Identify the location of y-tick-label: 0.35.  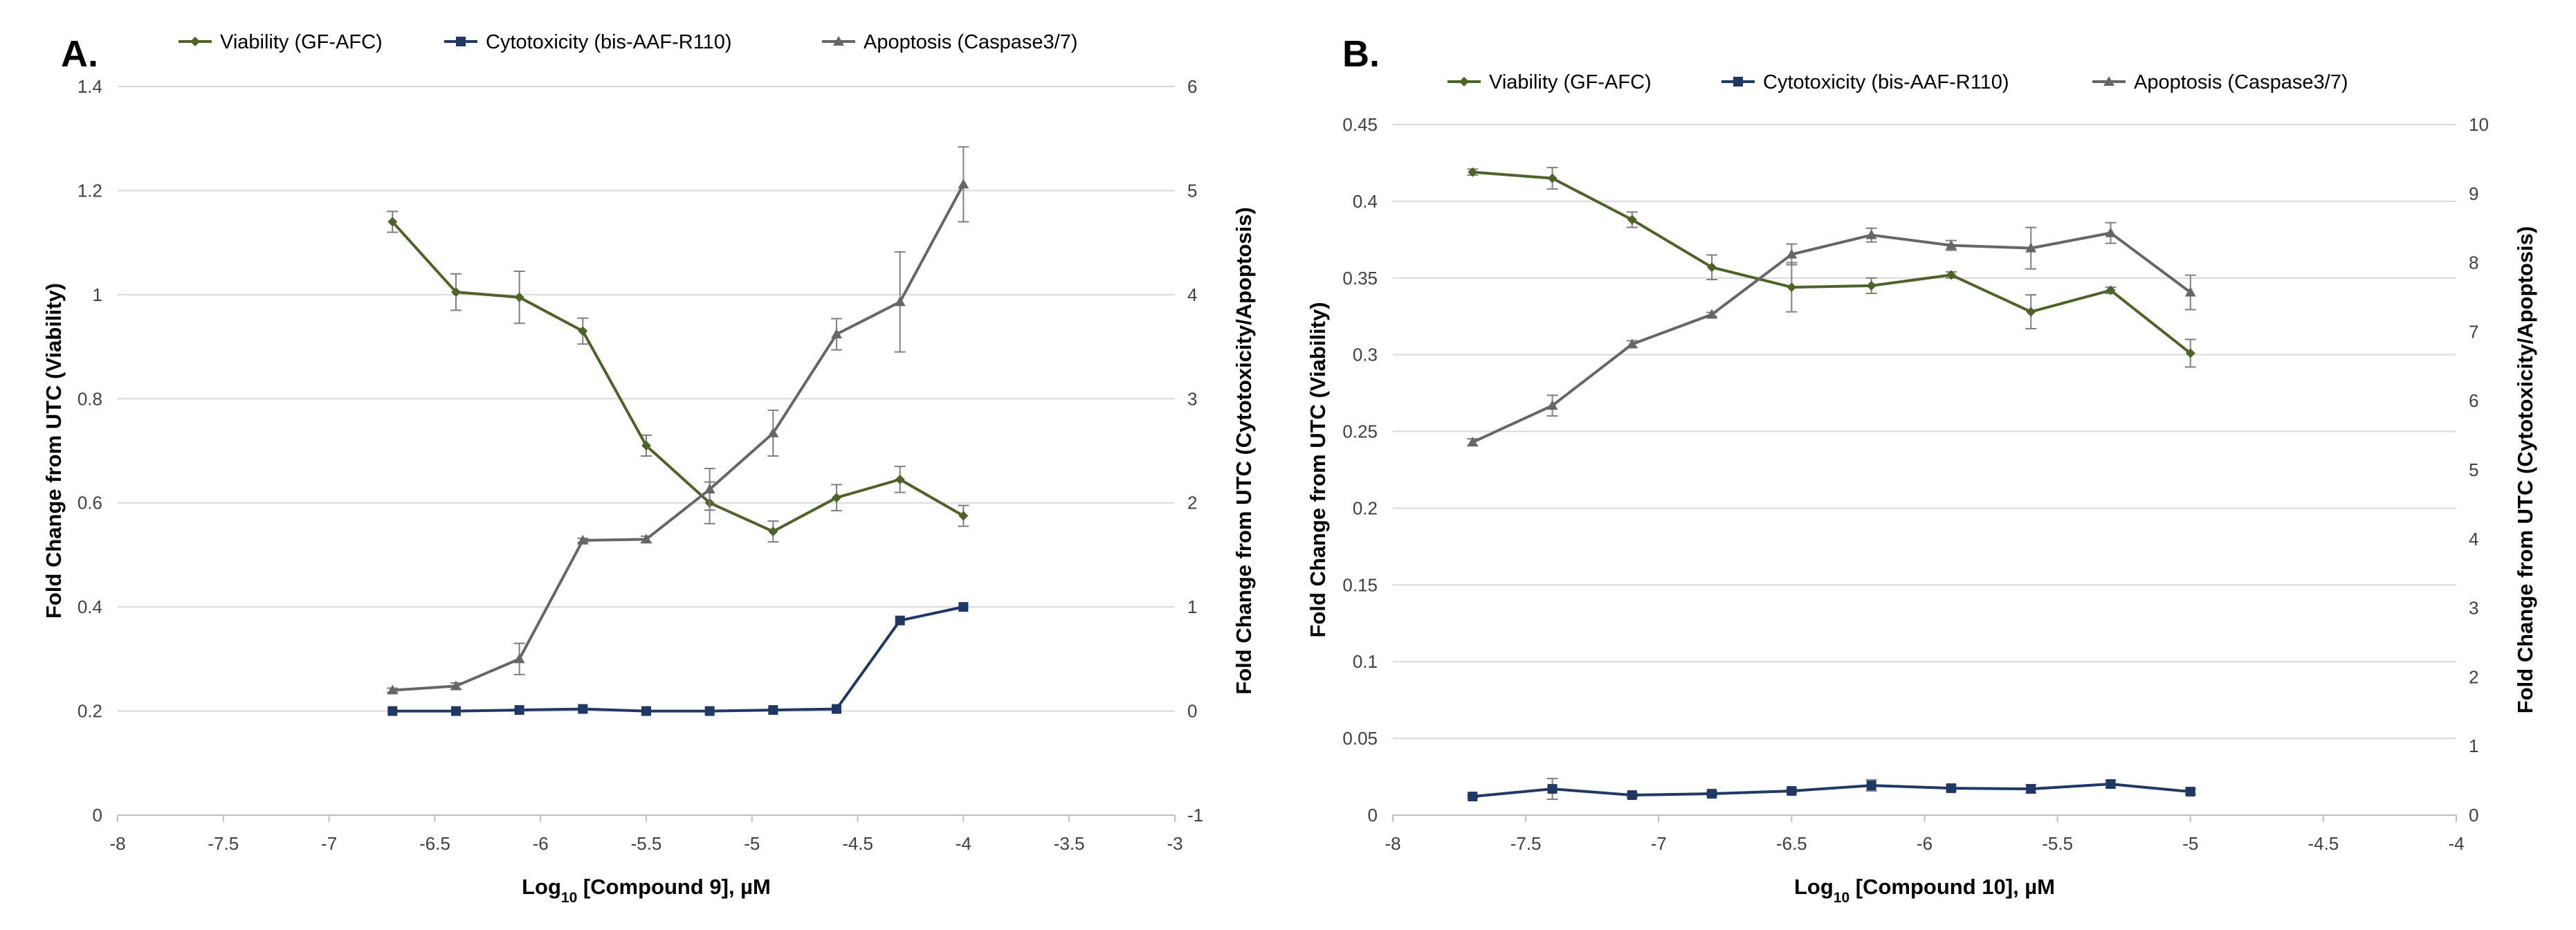
(1360, 278).